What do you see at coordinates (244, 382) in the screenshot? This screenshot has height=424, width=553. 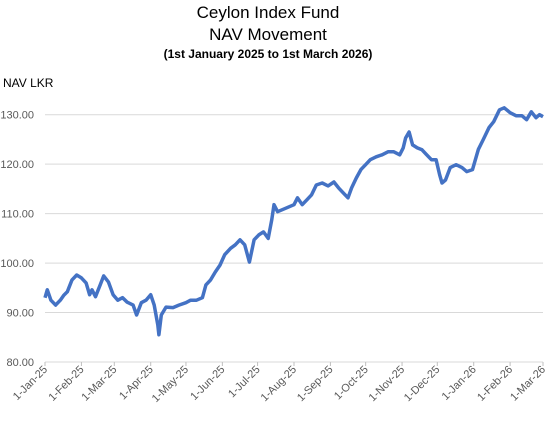 I see `x-tick-label: 1-Jul-25` at bounding box center [244, 382].